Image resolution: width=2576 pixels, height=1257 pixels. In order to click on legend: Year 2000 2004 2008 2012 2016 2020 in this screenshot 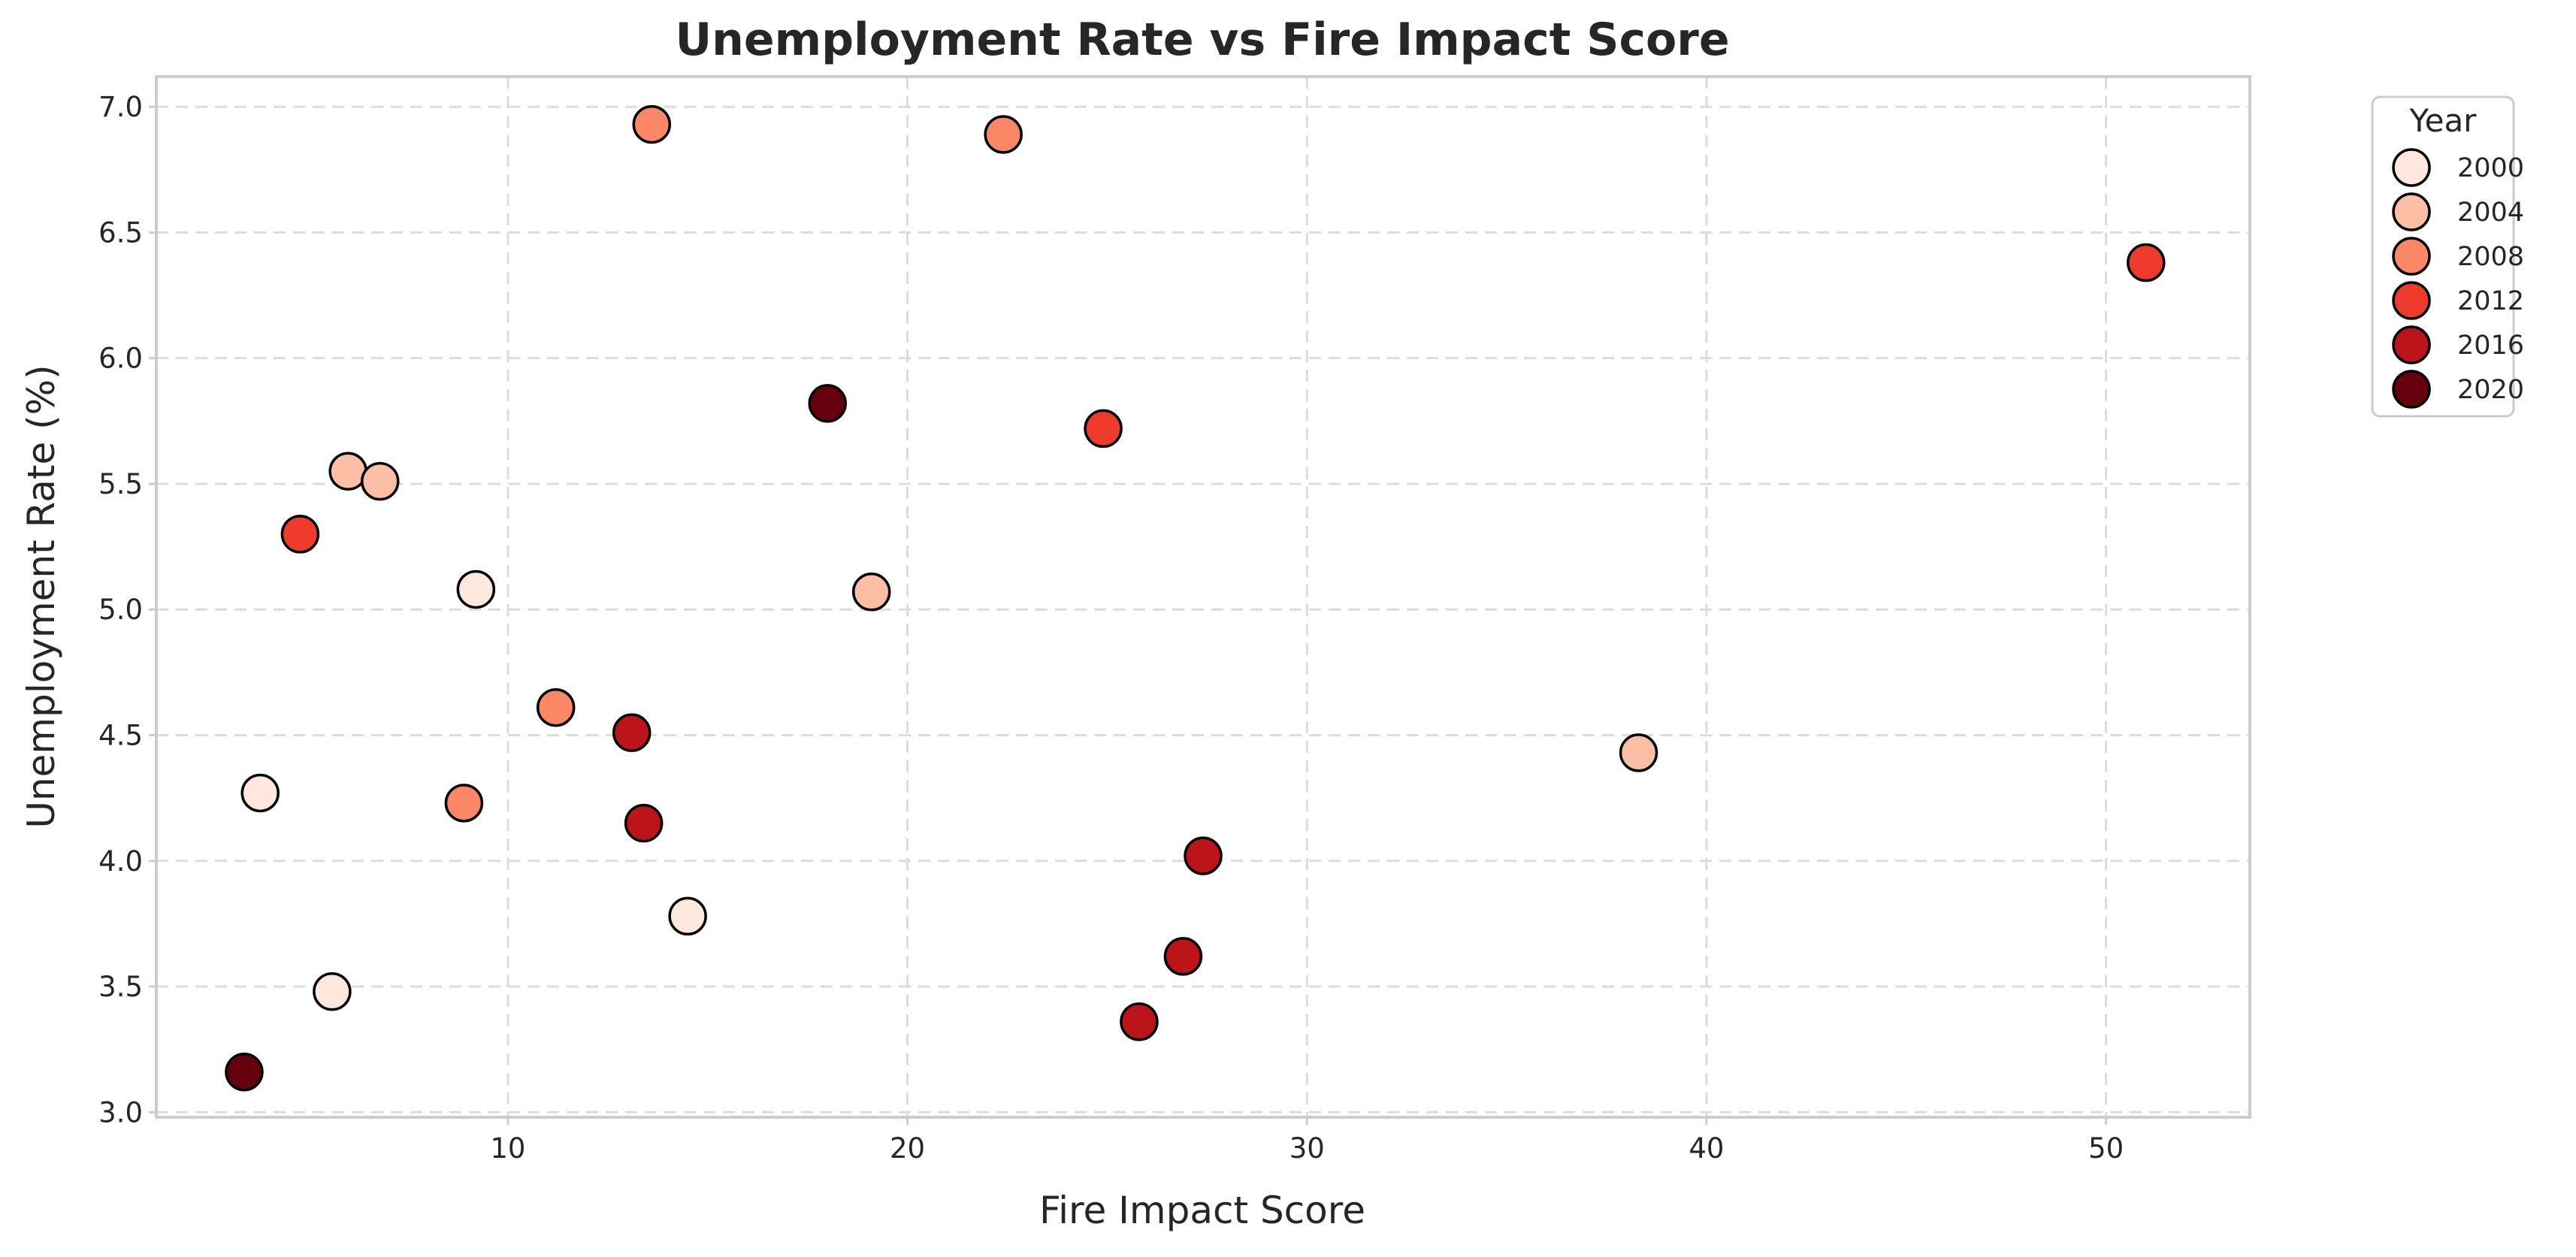, I will do `click(2447, 256)`.